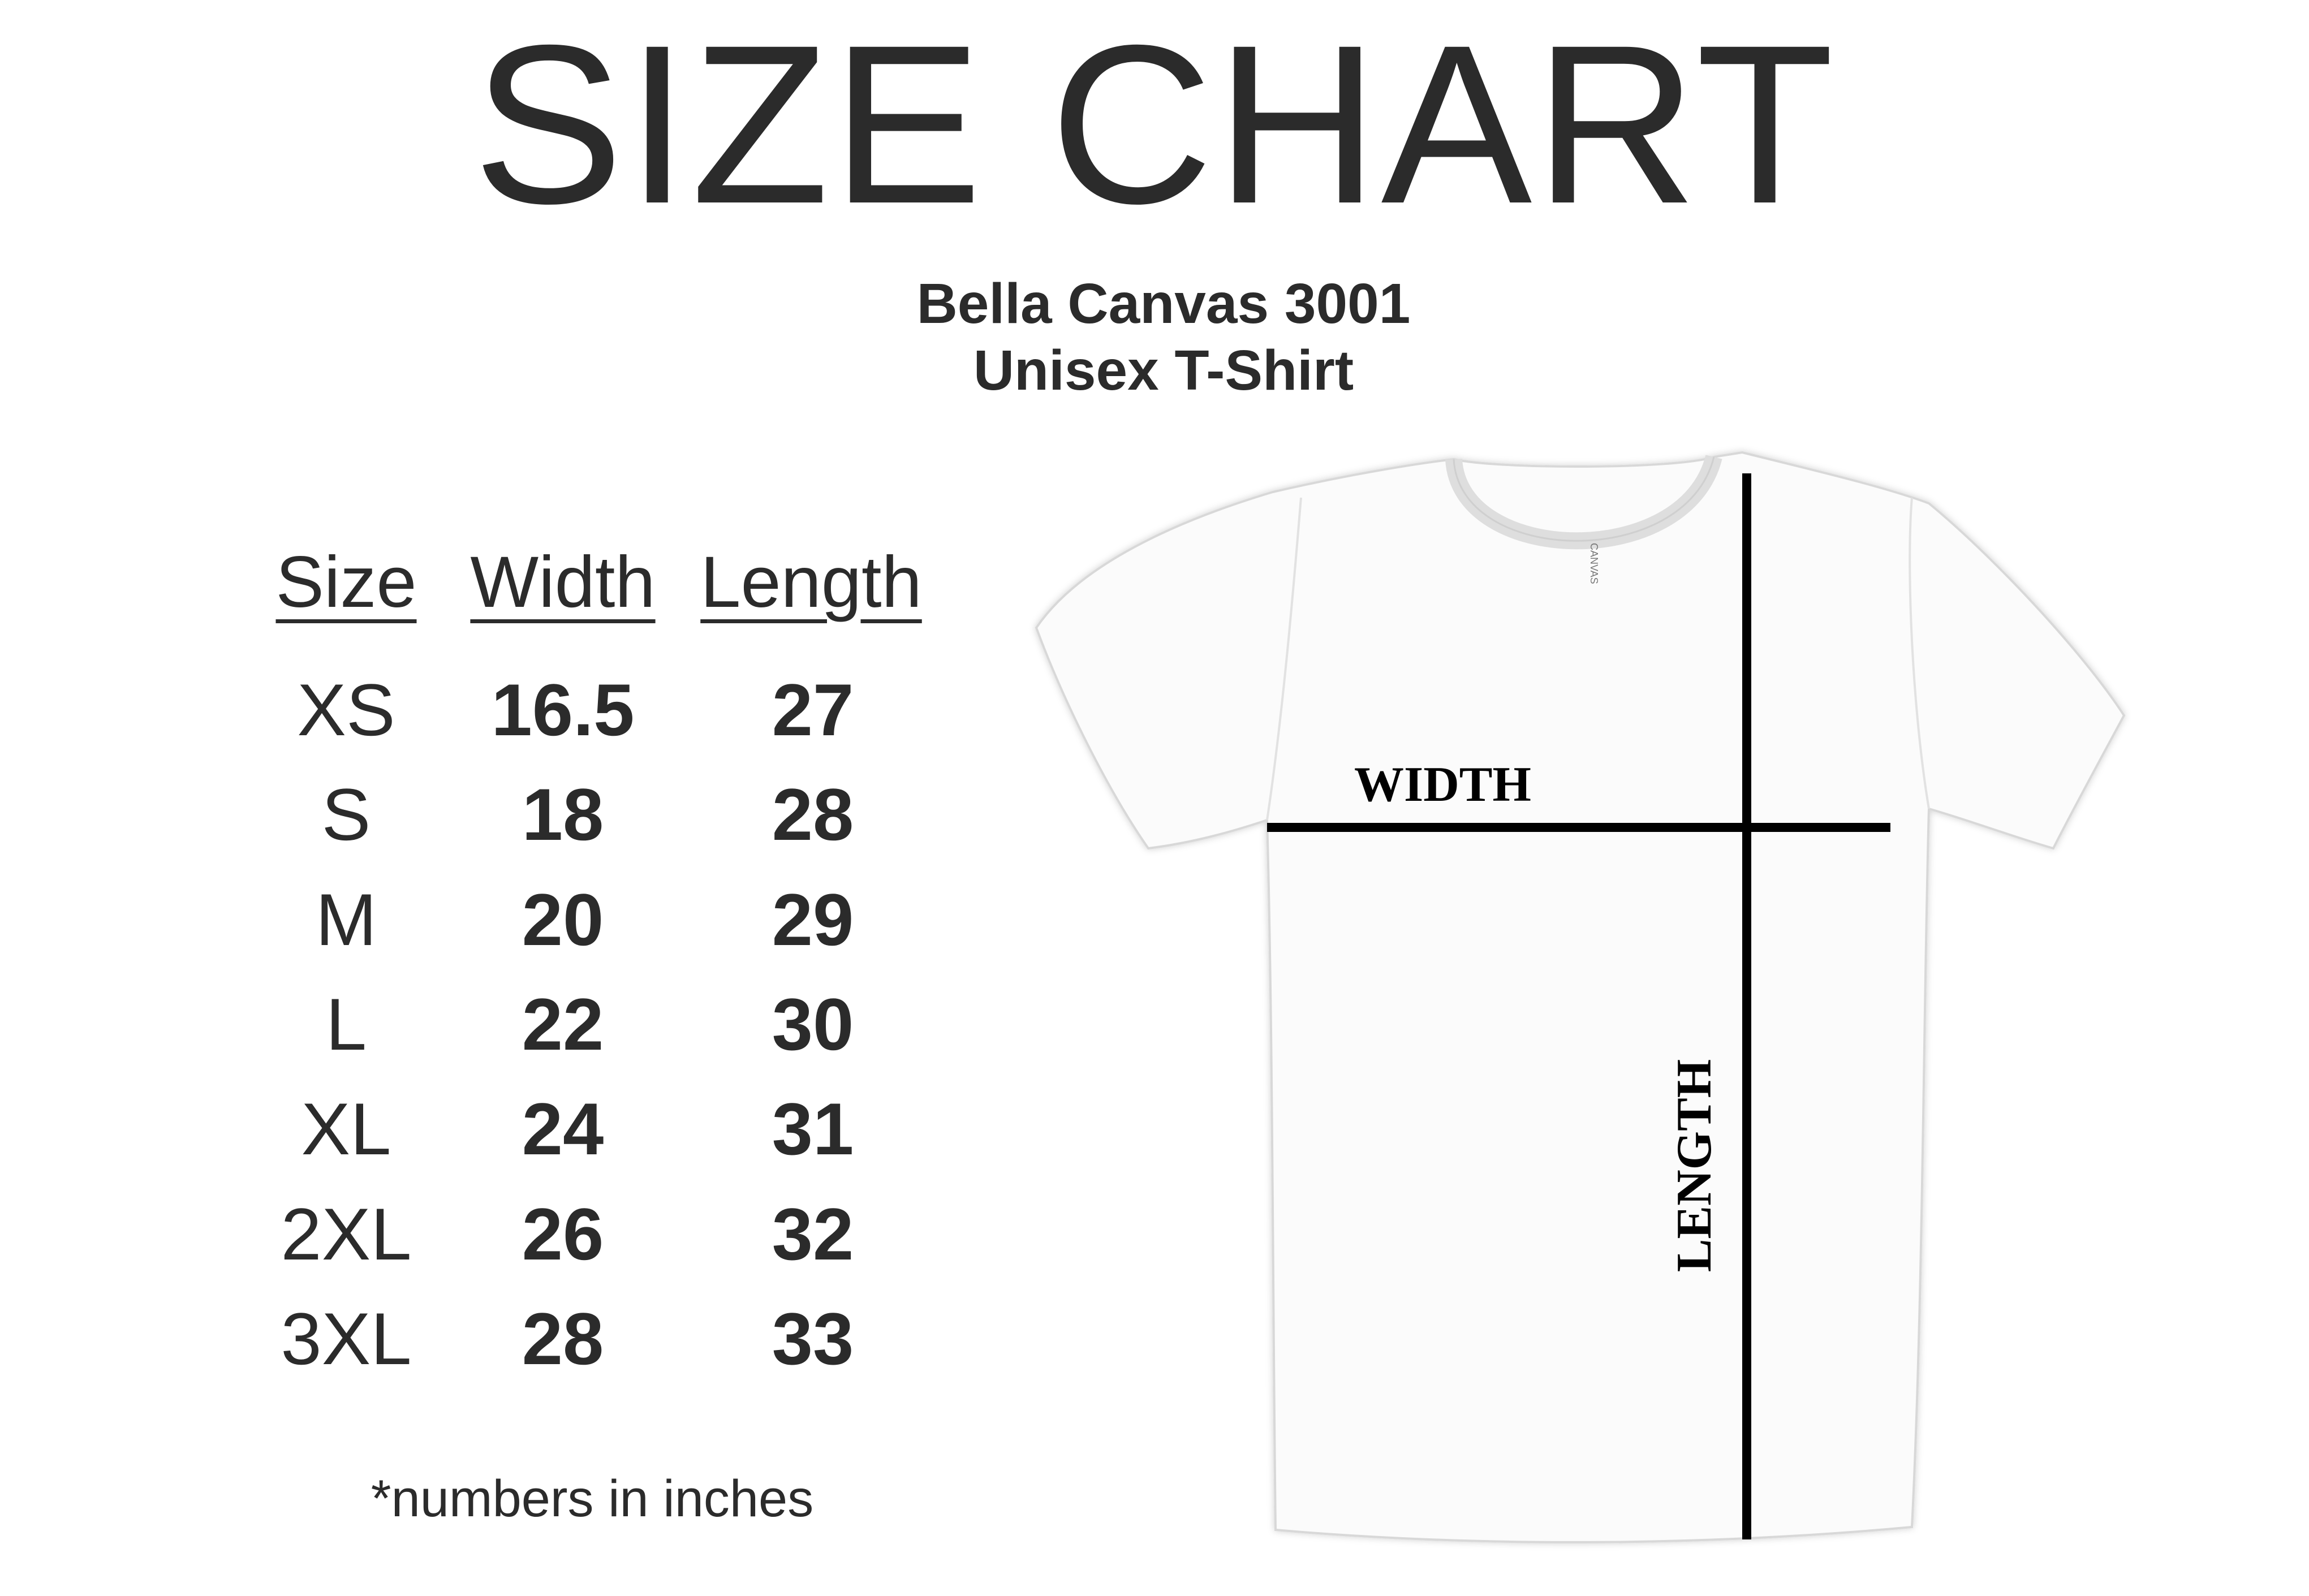 Image resolution: width=2309 pixels, height=1596 pixels. I want to click on cell-size: XS, so click(346, 709).